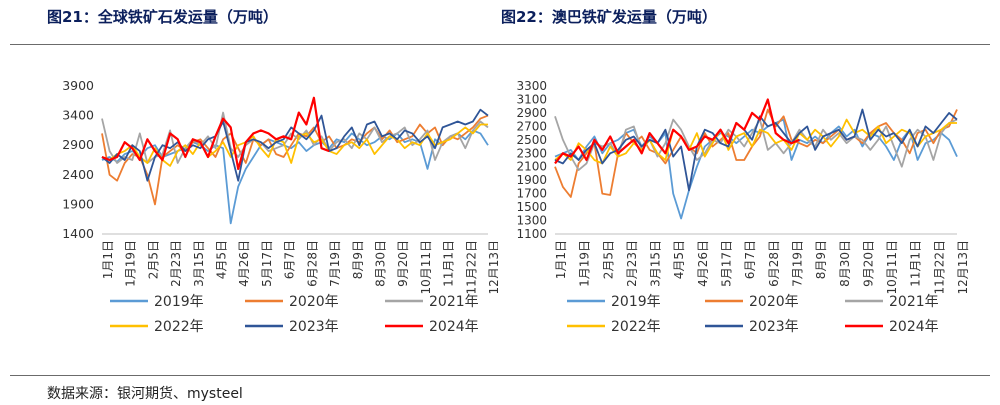  Describe the element at coordinates (531, 153) in the screenshot. I see `y-tick-label-2300: 2300` at that location.